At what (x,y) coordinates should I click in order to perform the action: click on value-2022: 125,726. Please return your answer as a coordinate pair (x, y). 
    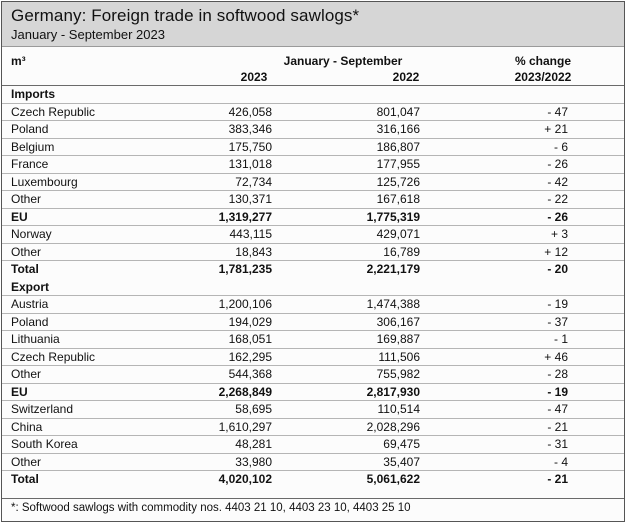
    Looking at the image, I should click on (398, 181).